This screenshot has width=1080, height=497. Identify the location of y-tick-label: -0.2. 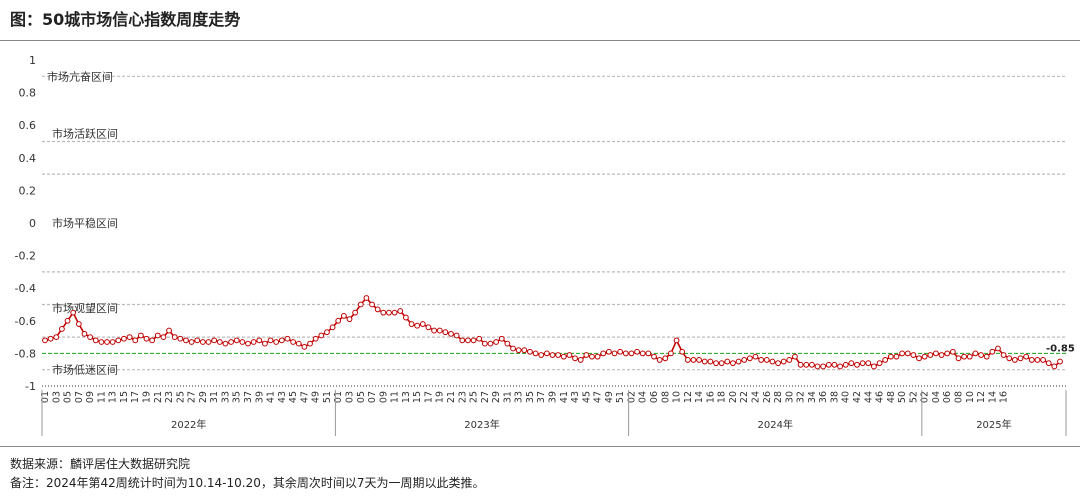
(25, 256).